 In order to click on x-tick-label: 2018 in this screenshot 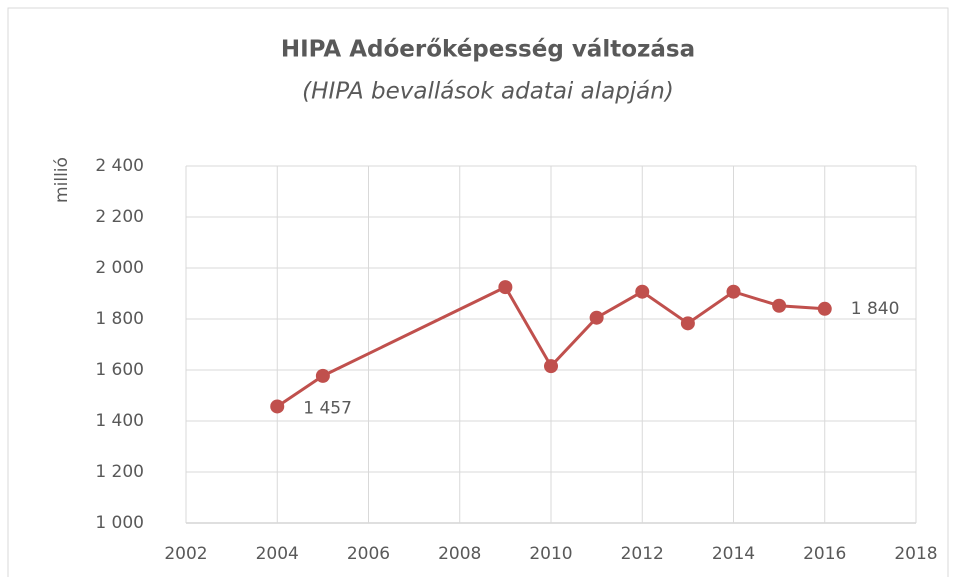, I will do `click(915, 554)`.